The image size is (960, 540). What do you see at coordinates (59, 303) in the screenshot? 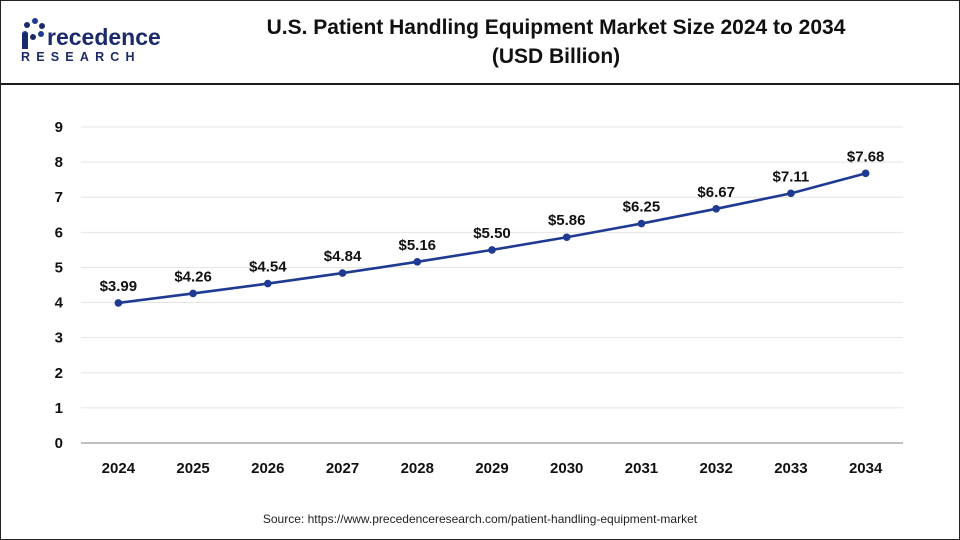
I see `y-tick-label: 4` at bounding box center [59, 303].